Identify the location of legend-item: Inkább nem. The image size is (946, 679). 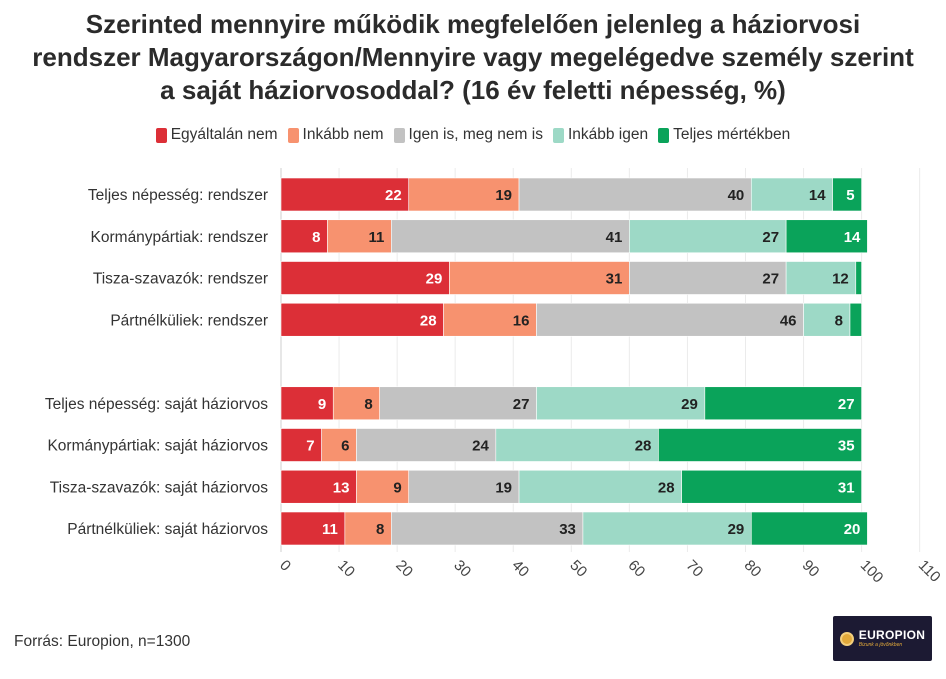
(335, 135).